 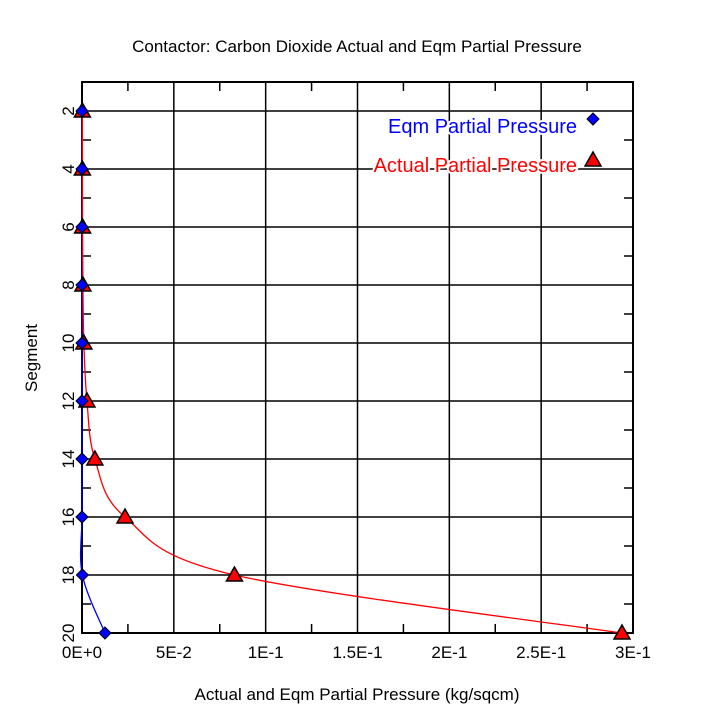 I want to click on legend-marker-triangle-icon, so click(x=593, y=158).